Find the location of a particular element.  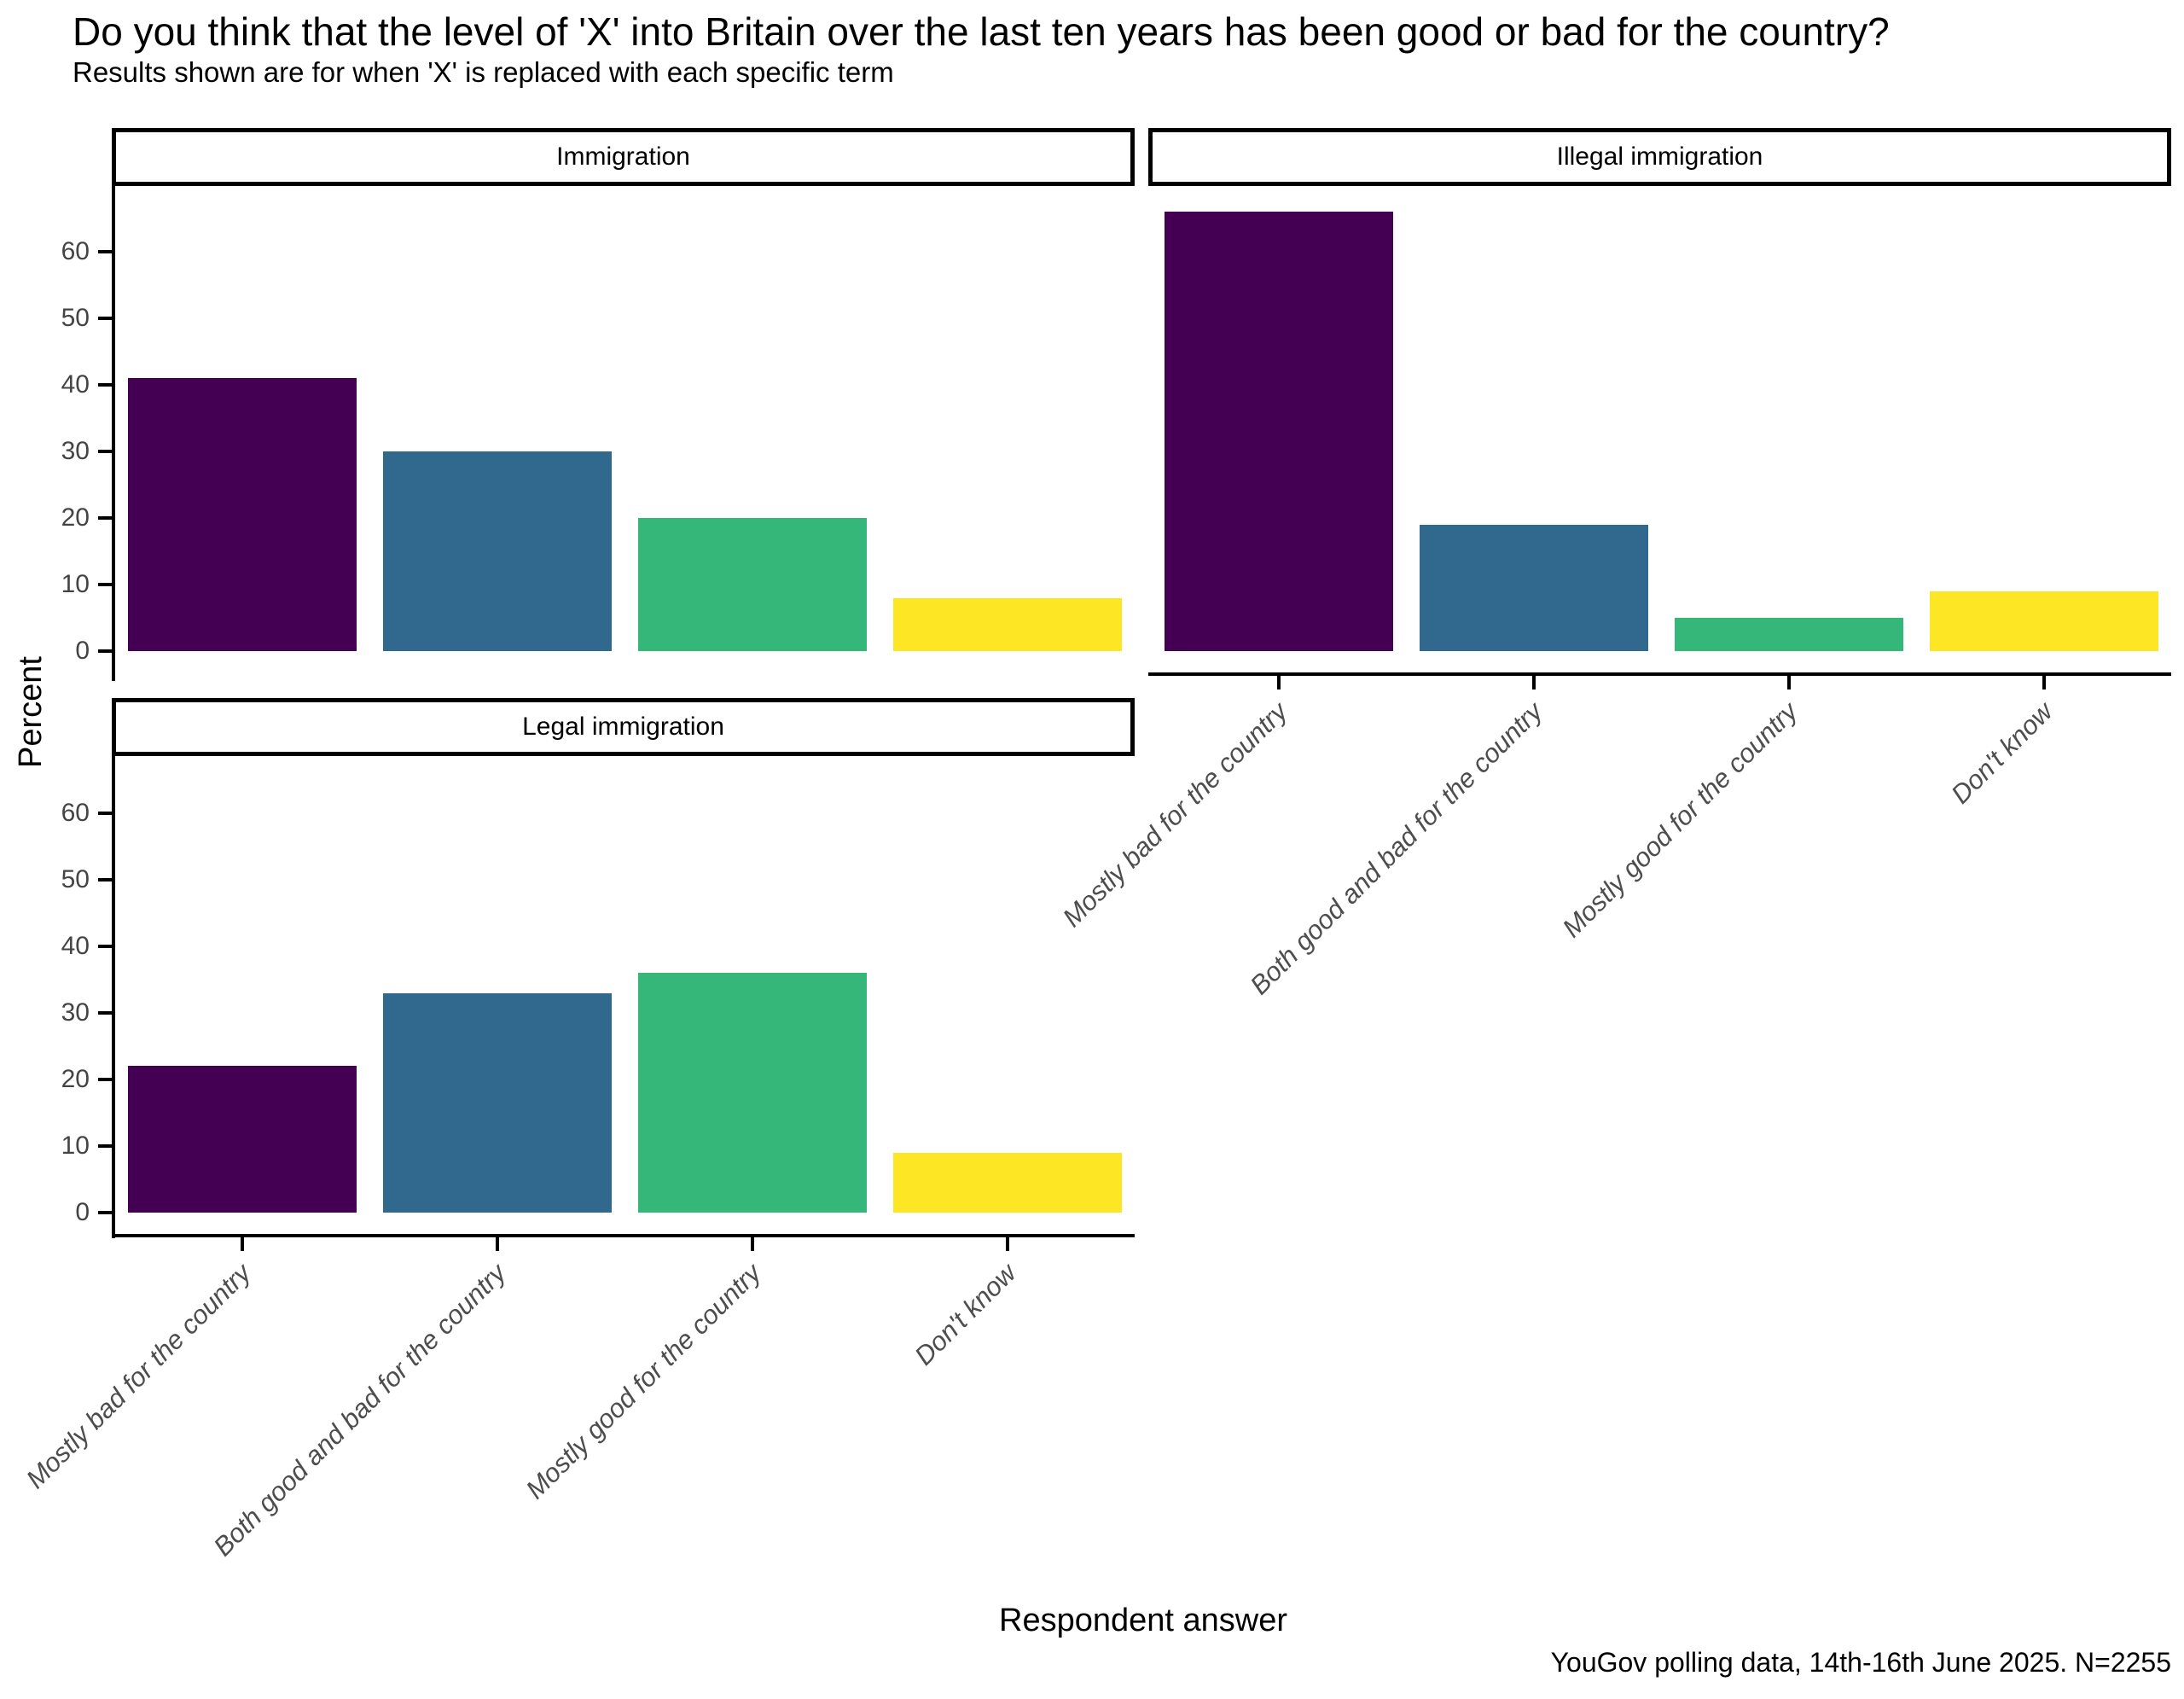

x-tick-mark-legal-immigration-don-t-know is located at coordinates (1007, 1244).